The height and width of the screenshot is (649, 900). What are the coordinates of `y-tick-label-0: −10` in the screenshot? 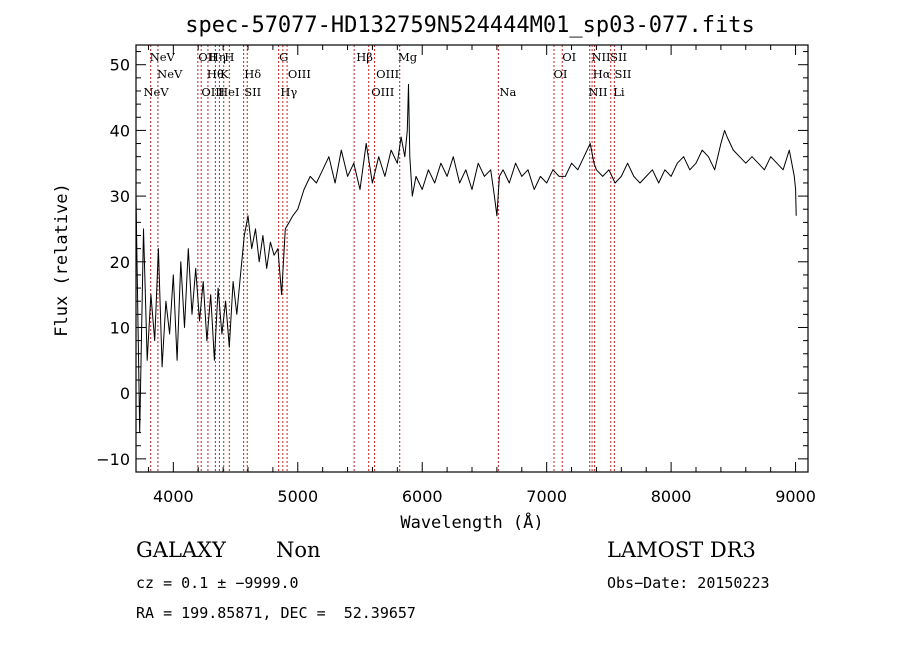 It's located at (113, 459).